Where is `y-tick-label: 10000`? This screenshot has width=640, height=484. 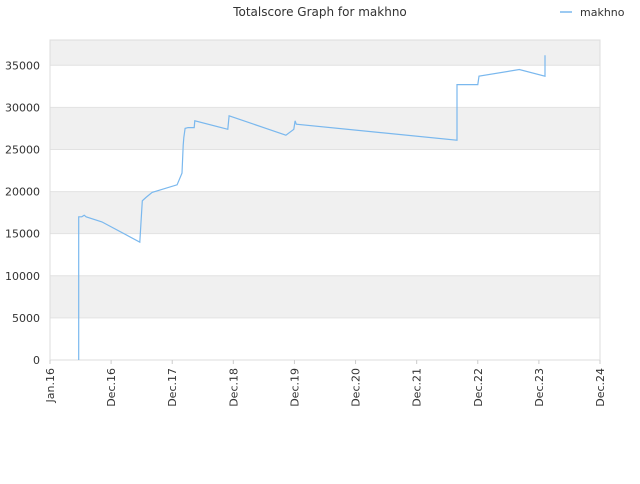
y-tick-label: 10000 is located at coordinates (22, 276).